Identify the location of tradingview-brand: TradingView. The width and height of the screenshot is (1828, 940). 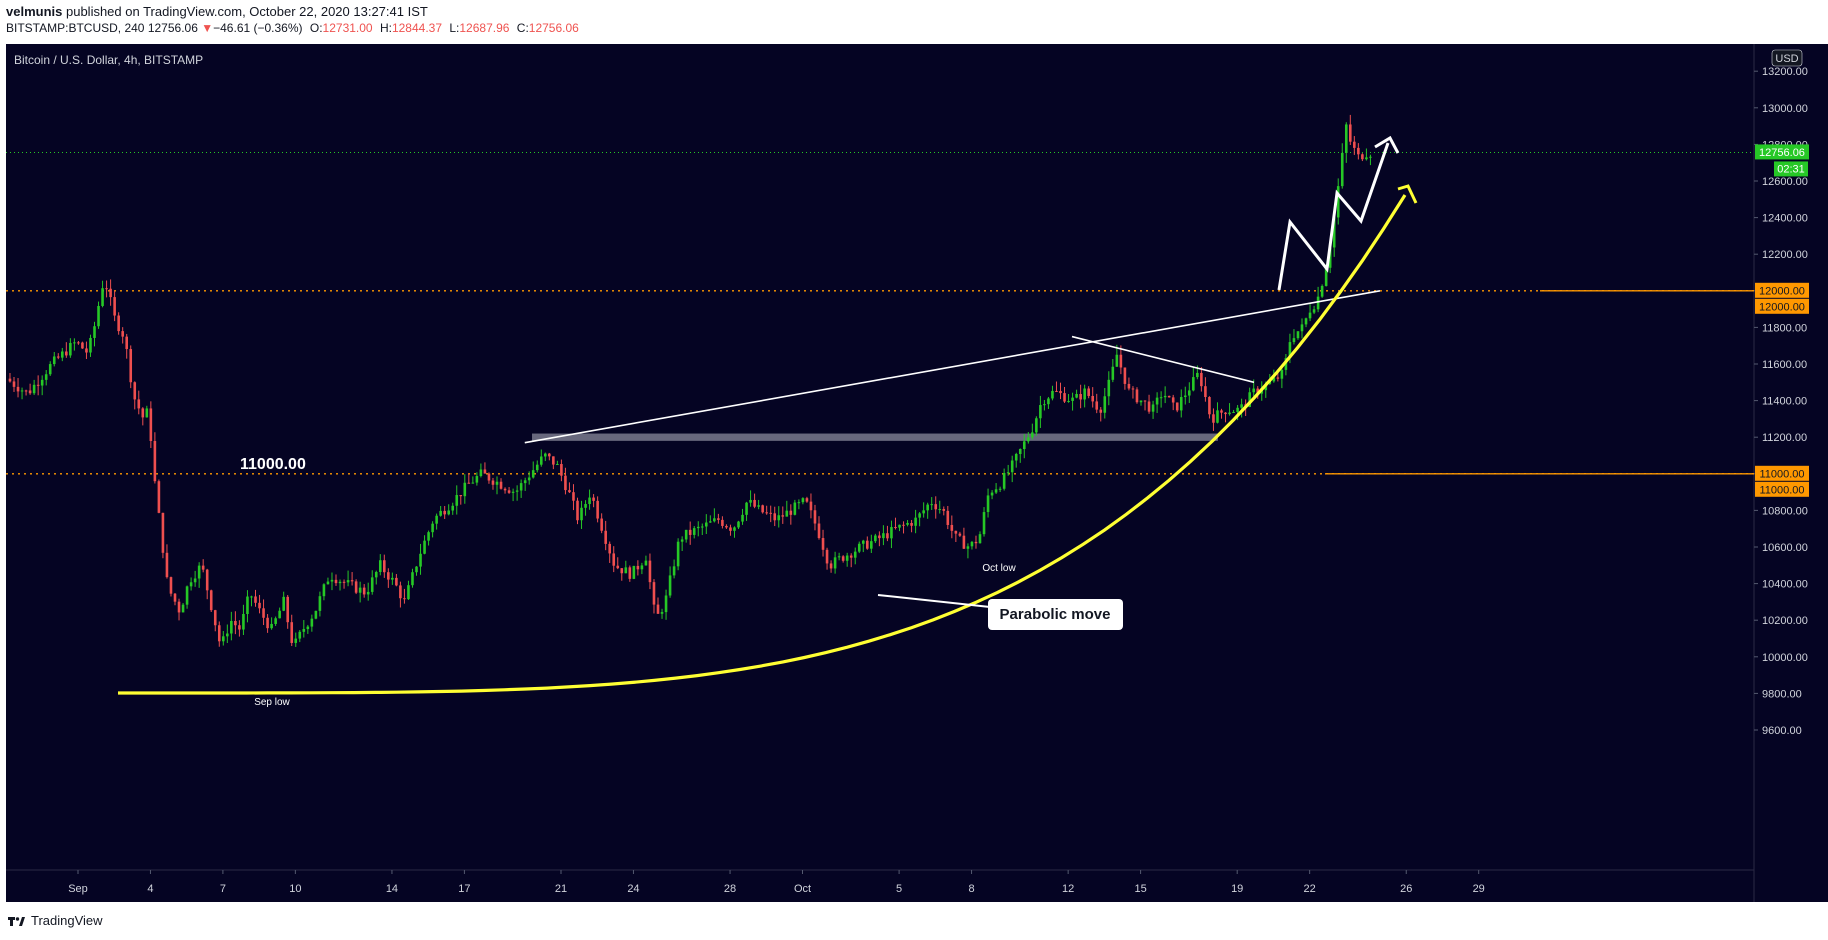
(67, 920).